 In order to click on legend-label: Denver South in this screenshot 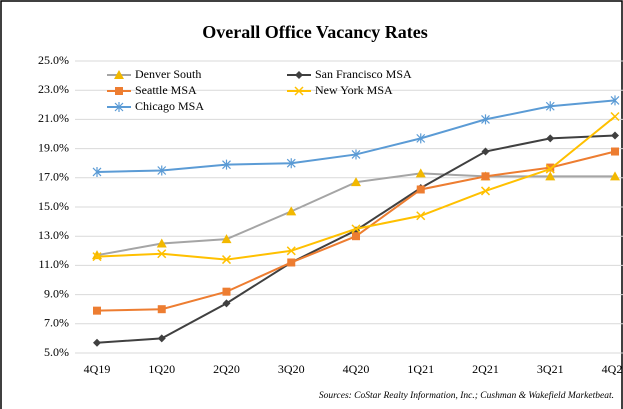, I will do `click(168, 74)`.